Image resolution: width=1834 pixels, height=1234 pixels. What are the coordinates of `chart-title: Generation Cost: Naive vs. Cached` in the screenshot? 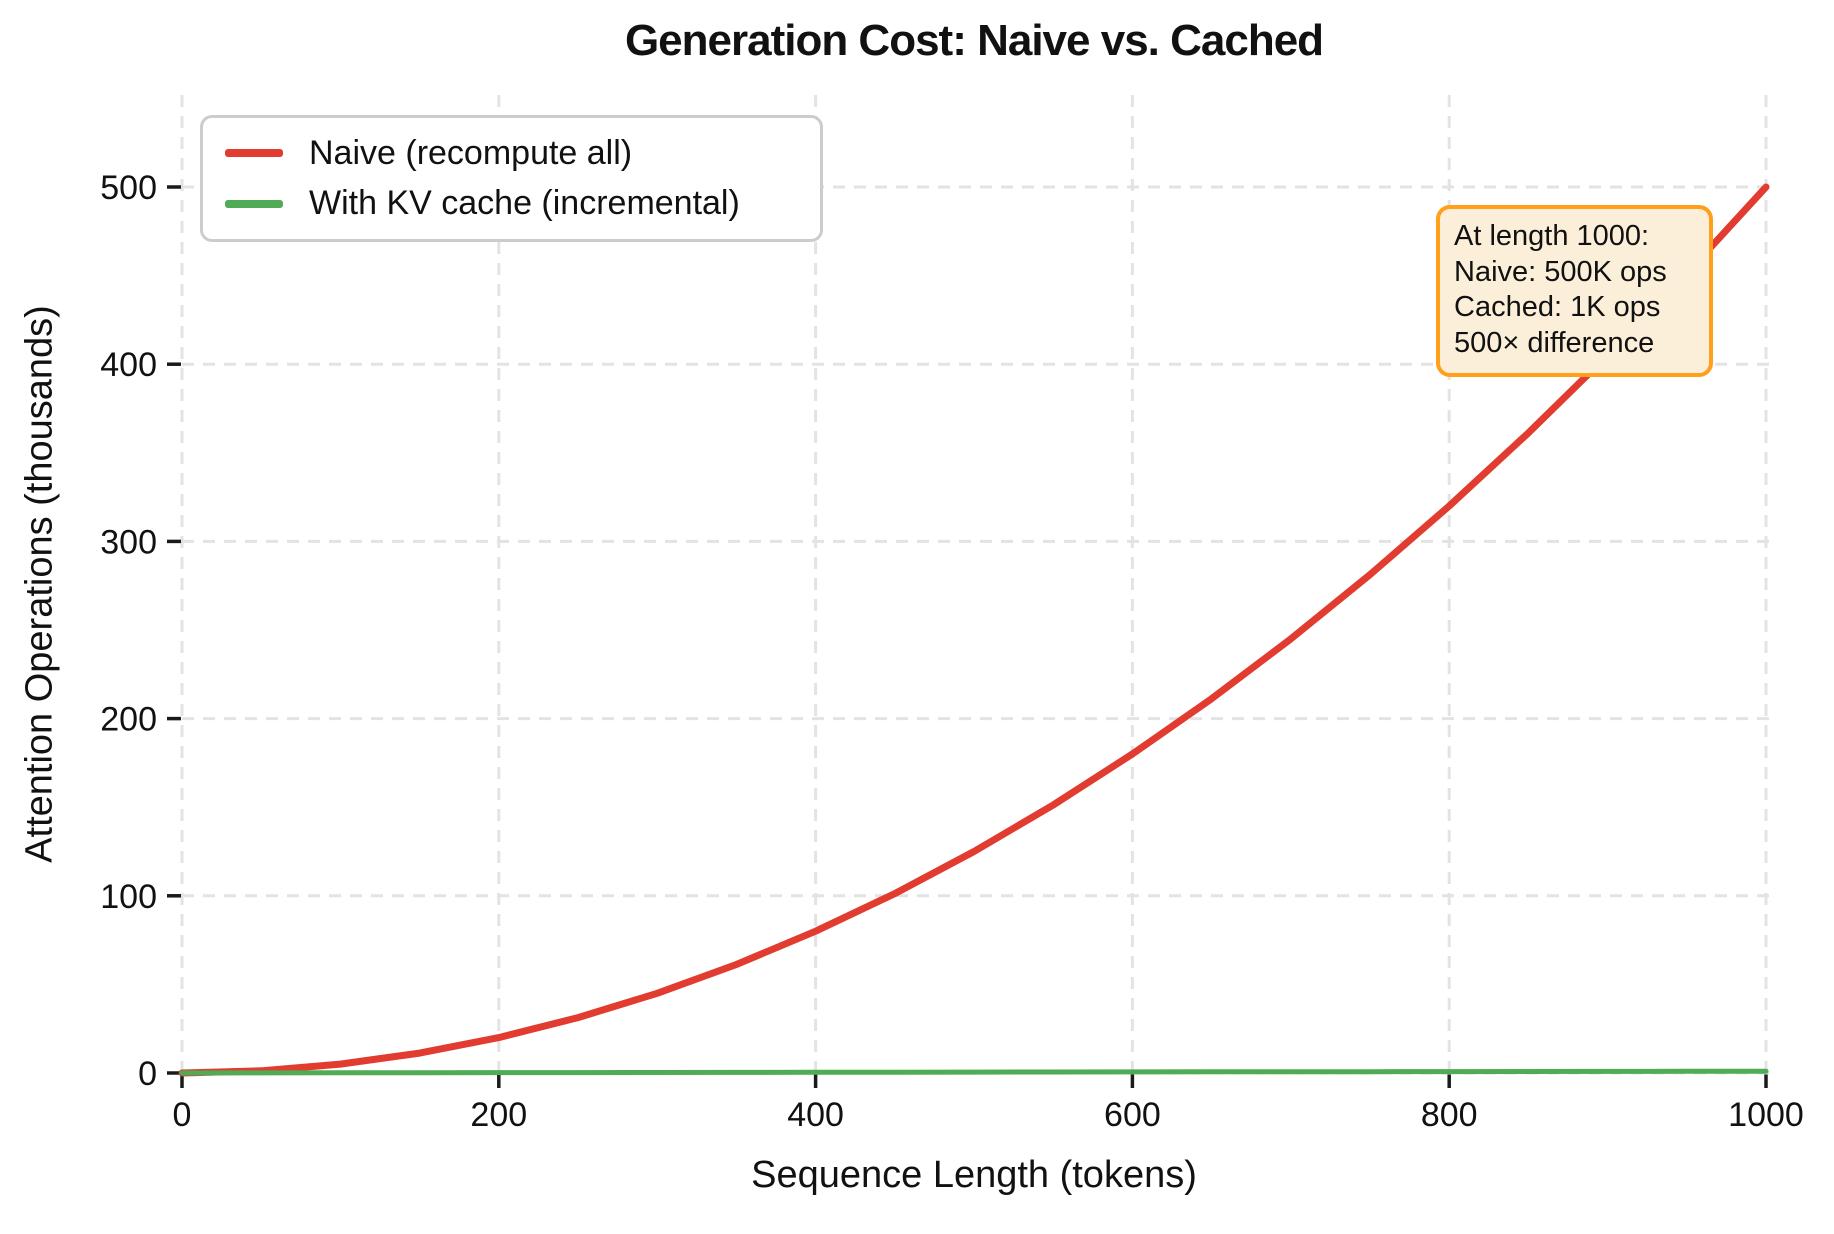 It's located at (974, 40).